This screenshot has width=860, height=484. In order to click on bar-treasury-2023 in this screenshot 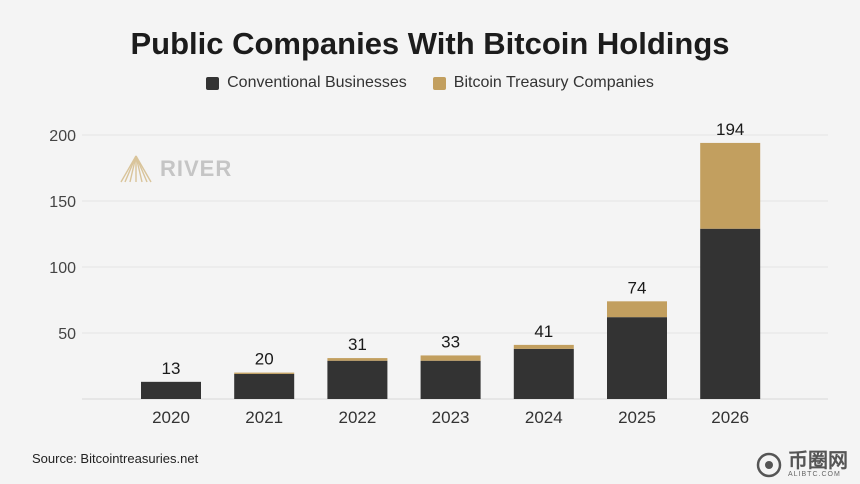, I will do `click(450, 358)`.